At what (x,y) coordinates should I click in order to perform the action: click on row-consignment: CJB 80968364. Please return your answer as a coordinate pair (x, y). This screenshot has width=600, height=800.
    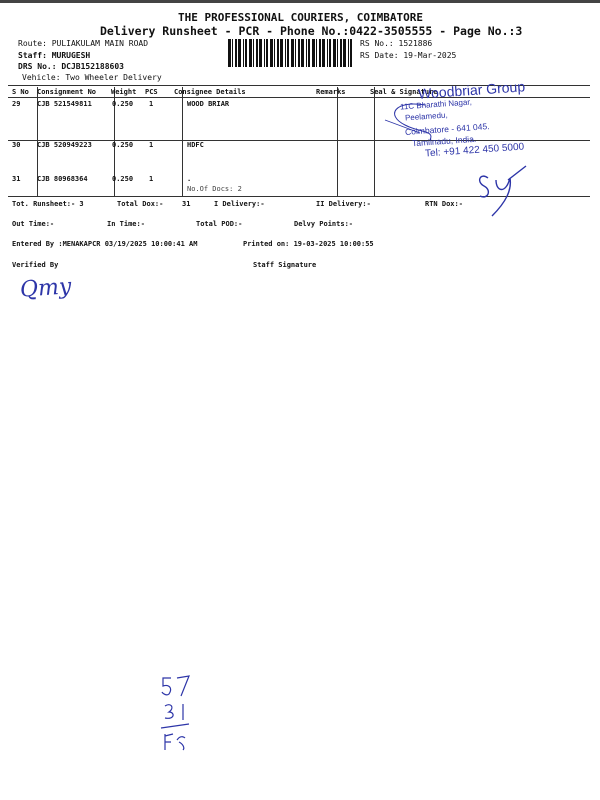
    Looking at the image, I should click on (62, 179).